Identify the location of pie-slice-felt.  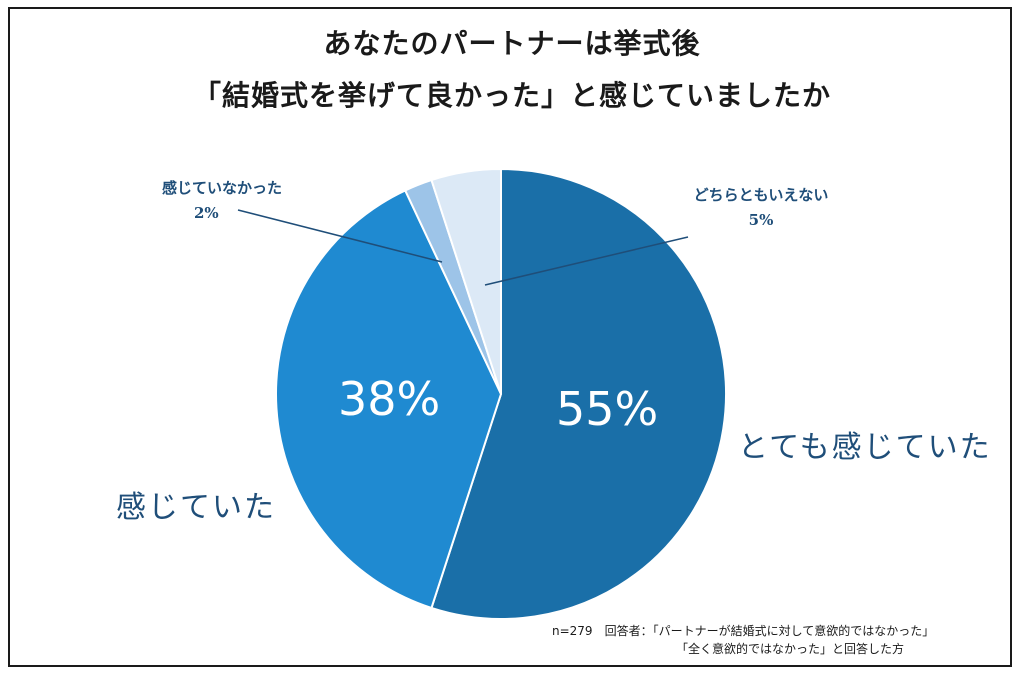
(389, 399).